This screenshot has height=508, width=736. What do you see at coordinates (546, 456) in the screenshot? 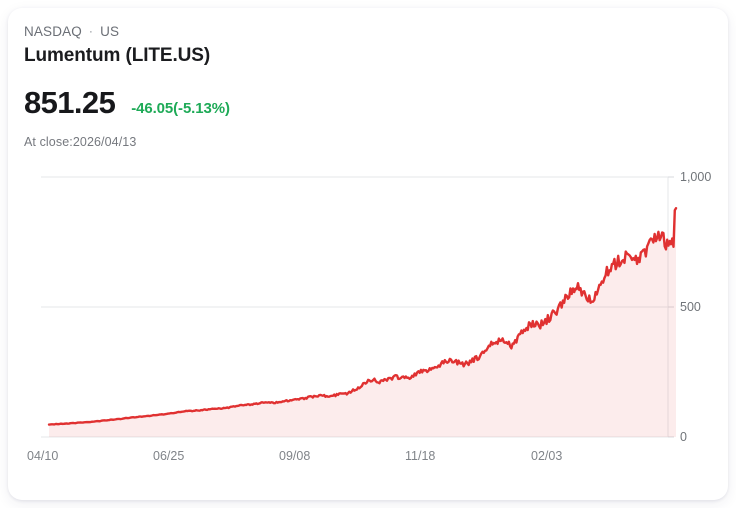
I see `x-axis-label-4: 02/03` at bounding box center [546, 456].